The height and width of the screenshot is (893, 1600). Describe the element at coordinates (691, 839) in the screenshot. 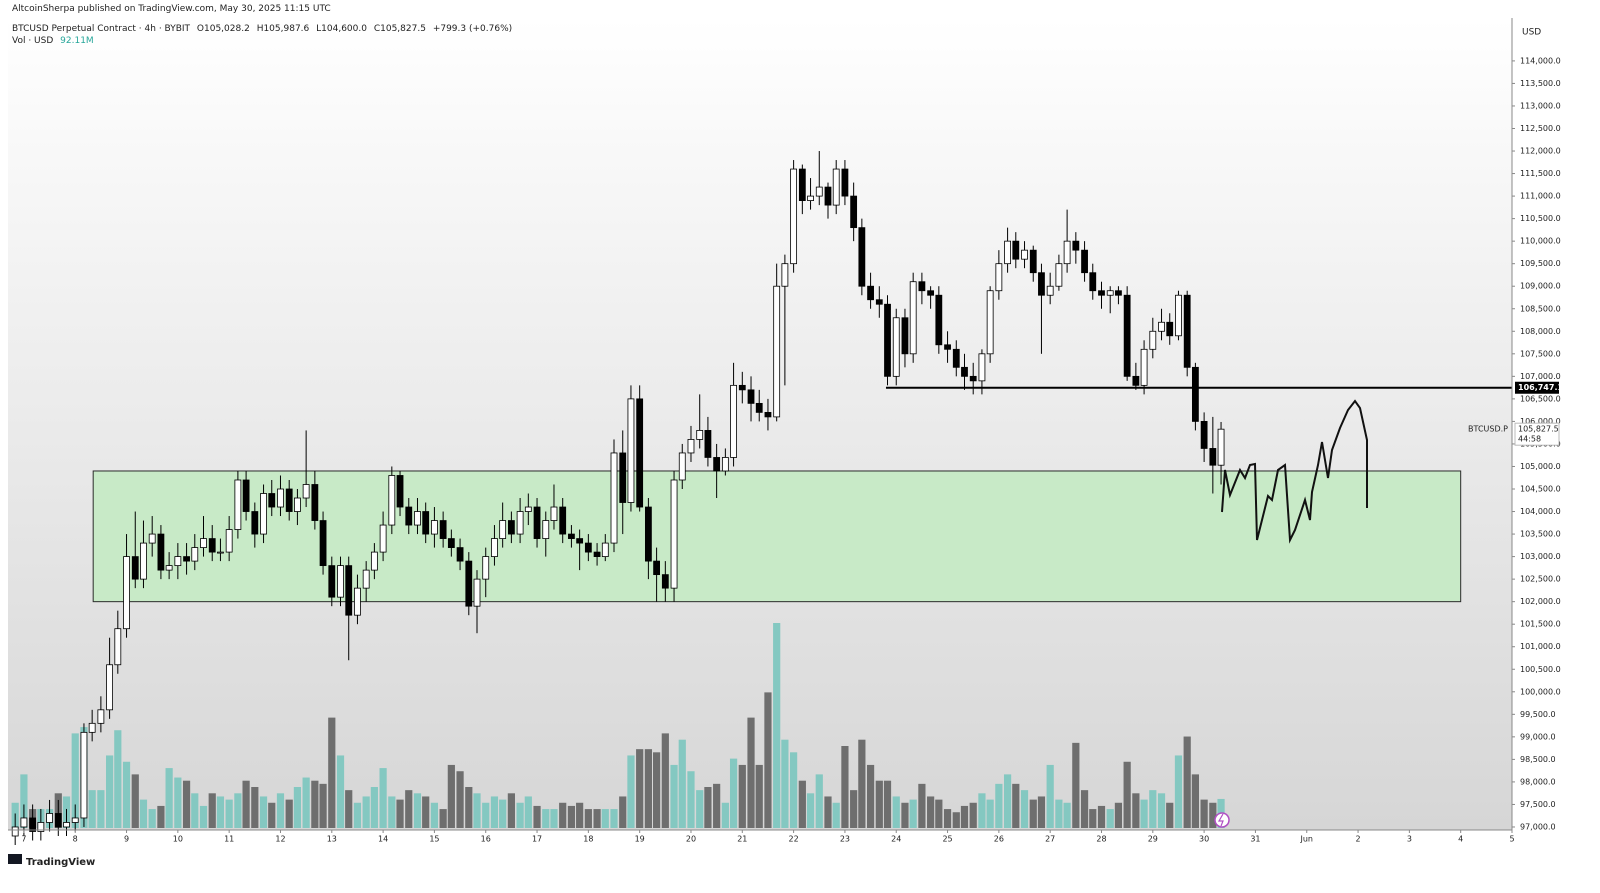

I see `x-tick-label: 20` at that location.